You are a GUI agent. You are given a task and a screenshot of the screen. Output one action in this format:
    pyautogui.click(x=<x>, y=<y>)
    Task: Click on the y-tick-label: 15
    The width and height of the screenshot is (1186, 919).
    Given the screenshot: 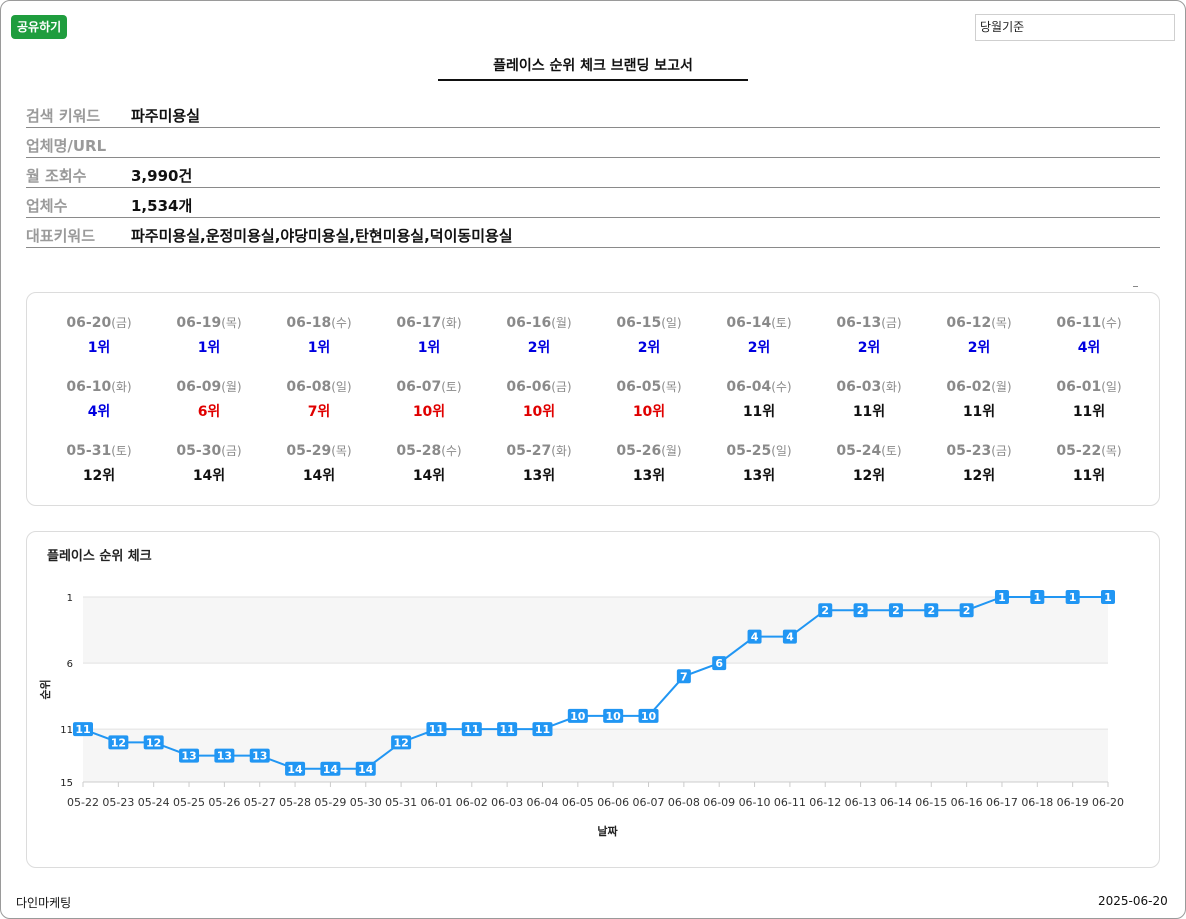 What is the action you would take?
    pyautogui.click(x=66, y=783)
    